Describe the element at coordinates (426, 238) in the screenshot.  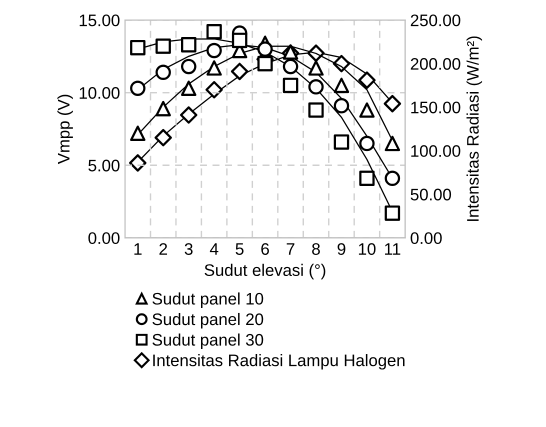
I see `y2-tick-label: 0.00` at that location.